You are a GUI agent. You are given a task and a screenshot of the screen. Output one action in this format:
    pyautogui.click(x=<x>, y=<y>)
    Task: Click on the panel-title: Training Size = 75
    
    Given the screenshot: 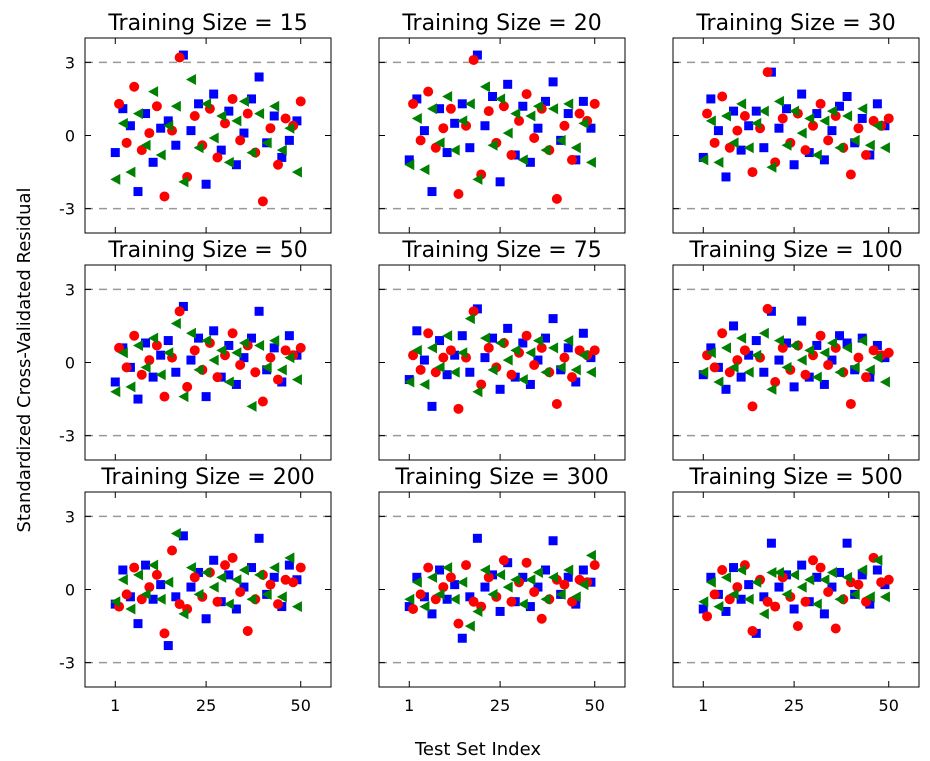 What is the action you would take?
    pyautogui.click(x=501, y=250)
    